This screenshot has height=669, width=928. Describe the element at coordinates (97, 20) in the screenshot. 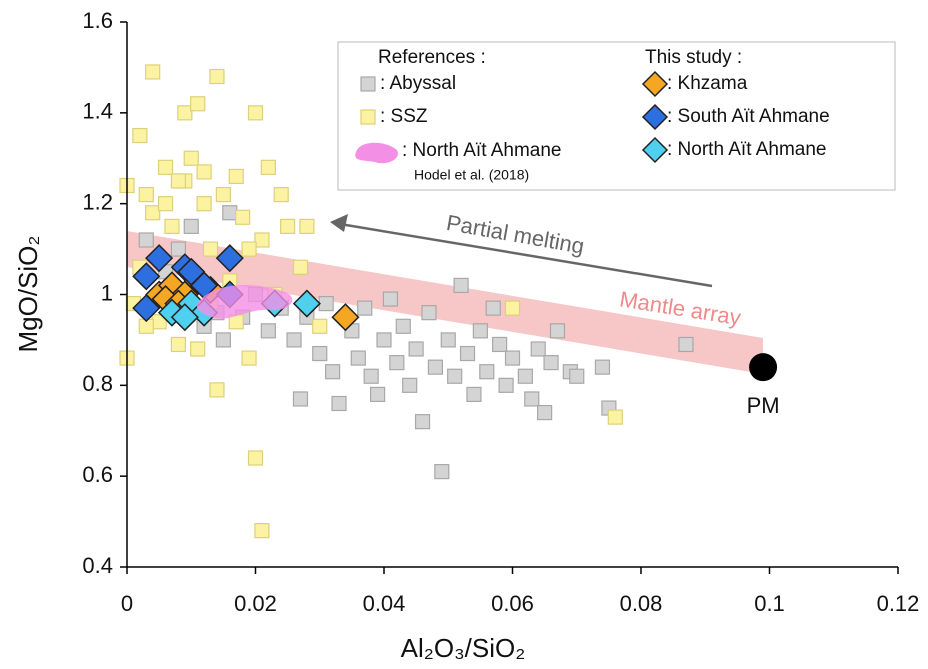

I see `y-tick-label: 1.6` at that location.